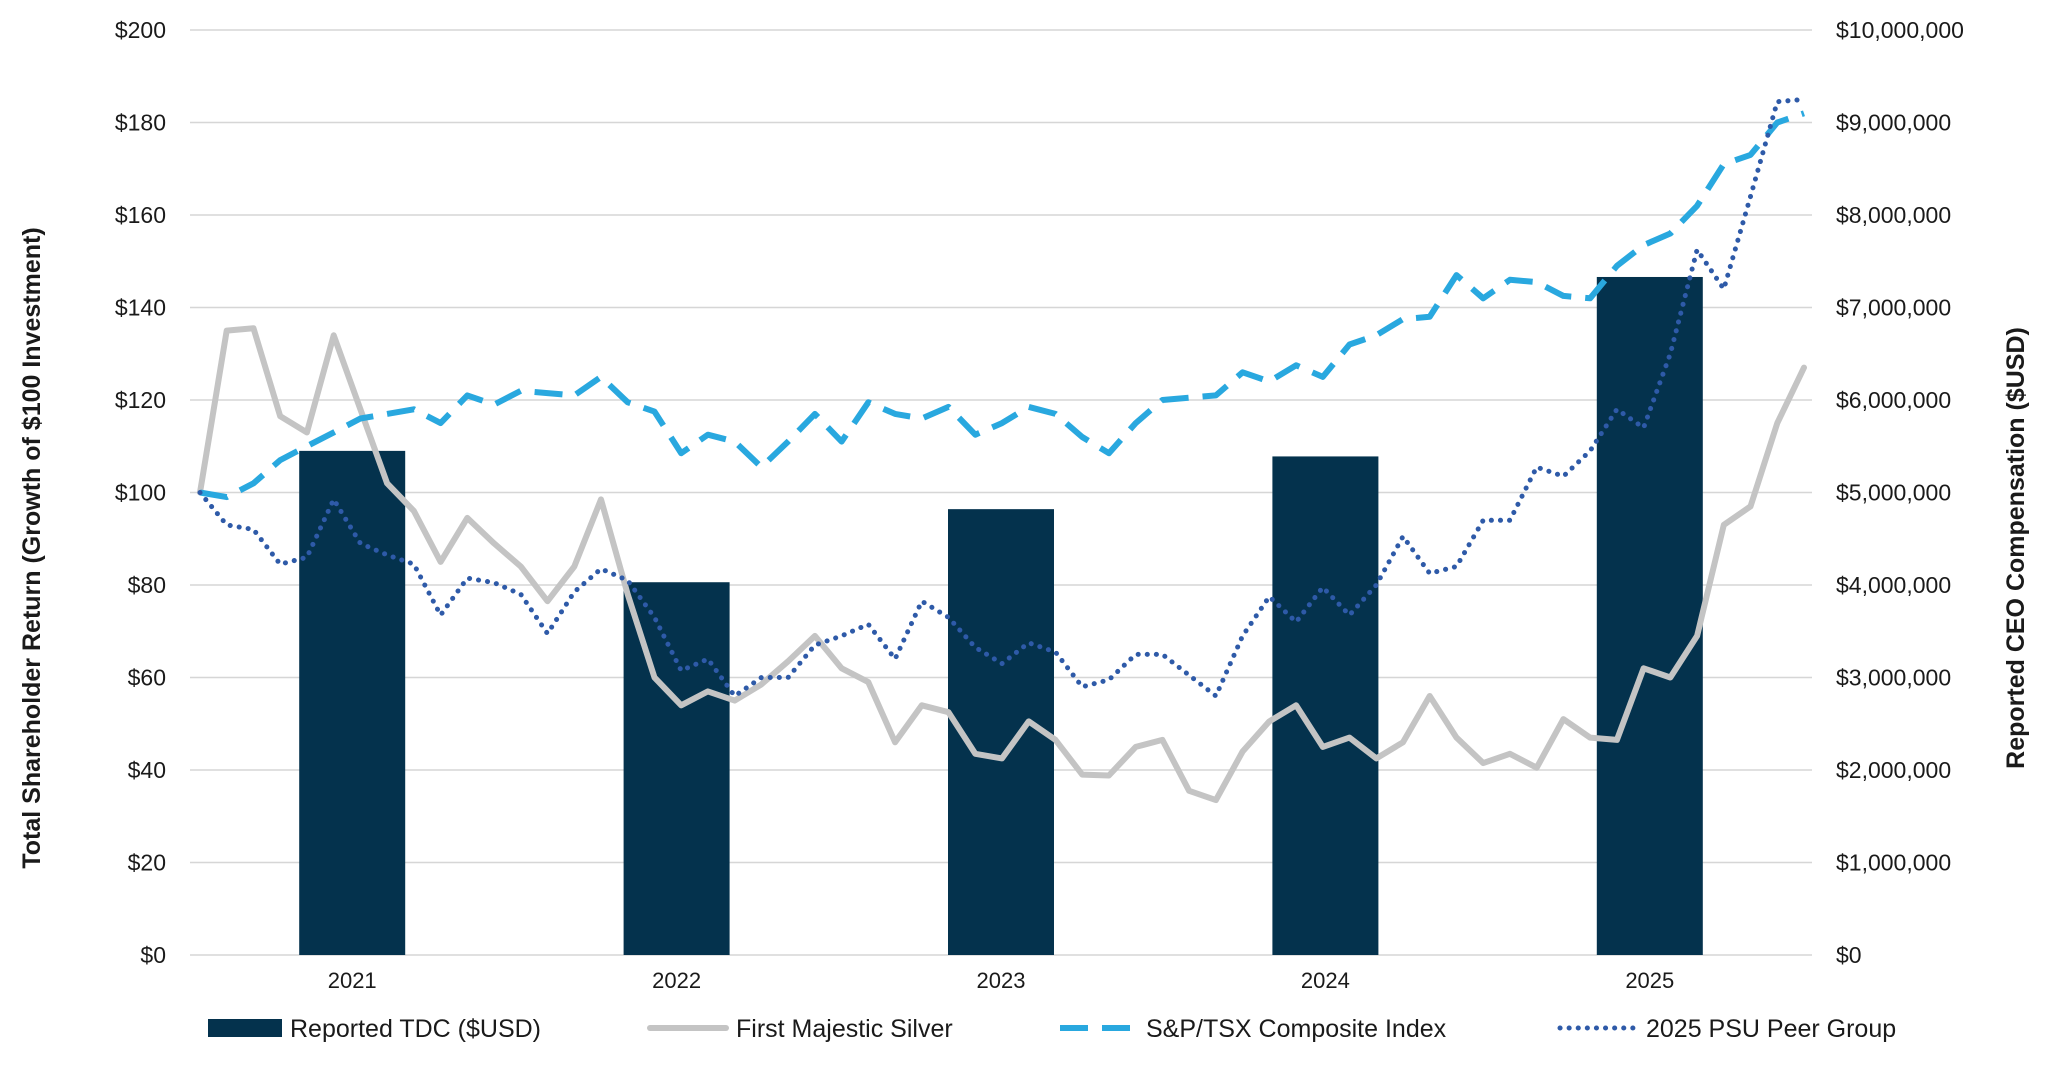 This screenshot has width=2048, height=1079. What do you see at coordinates (1001, 732) in the screenshot?
I see `bar-2023` at bounding box center [1001, 732].